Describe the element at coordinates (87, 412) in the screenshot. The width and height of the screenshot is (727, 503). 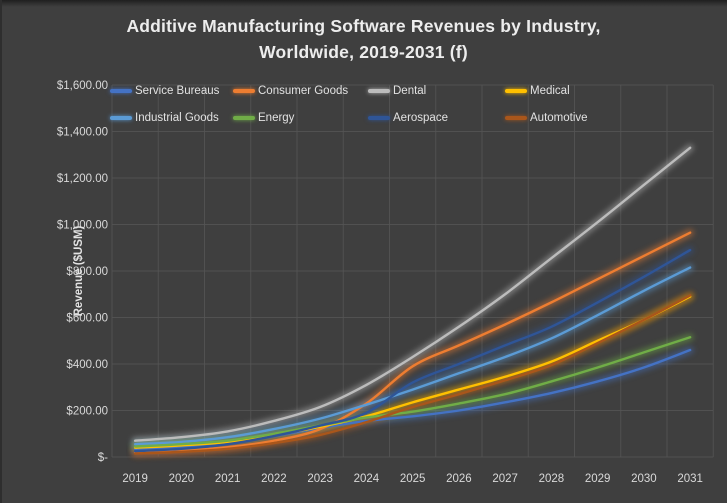
I see `y-axis-tick-label: $200.00` at that location.